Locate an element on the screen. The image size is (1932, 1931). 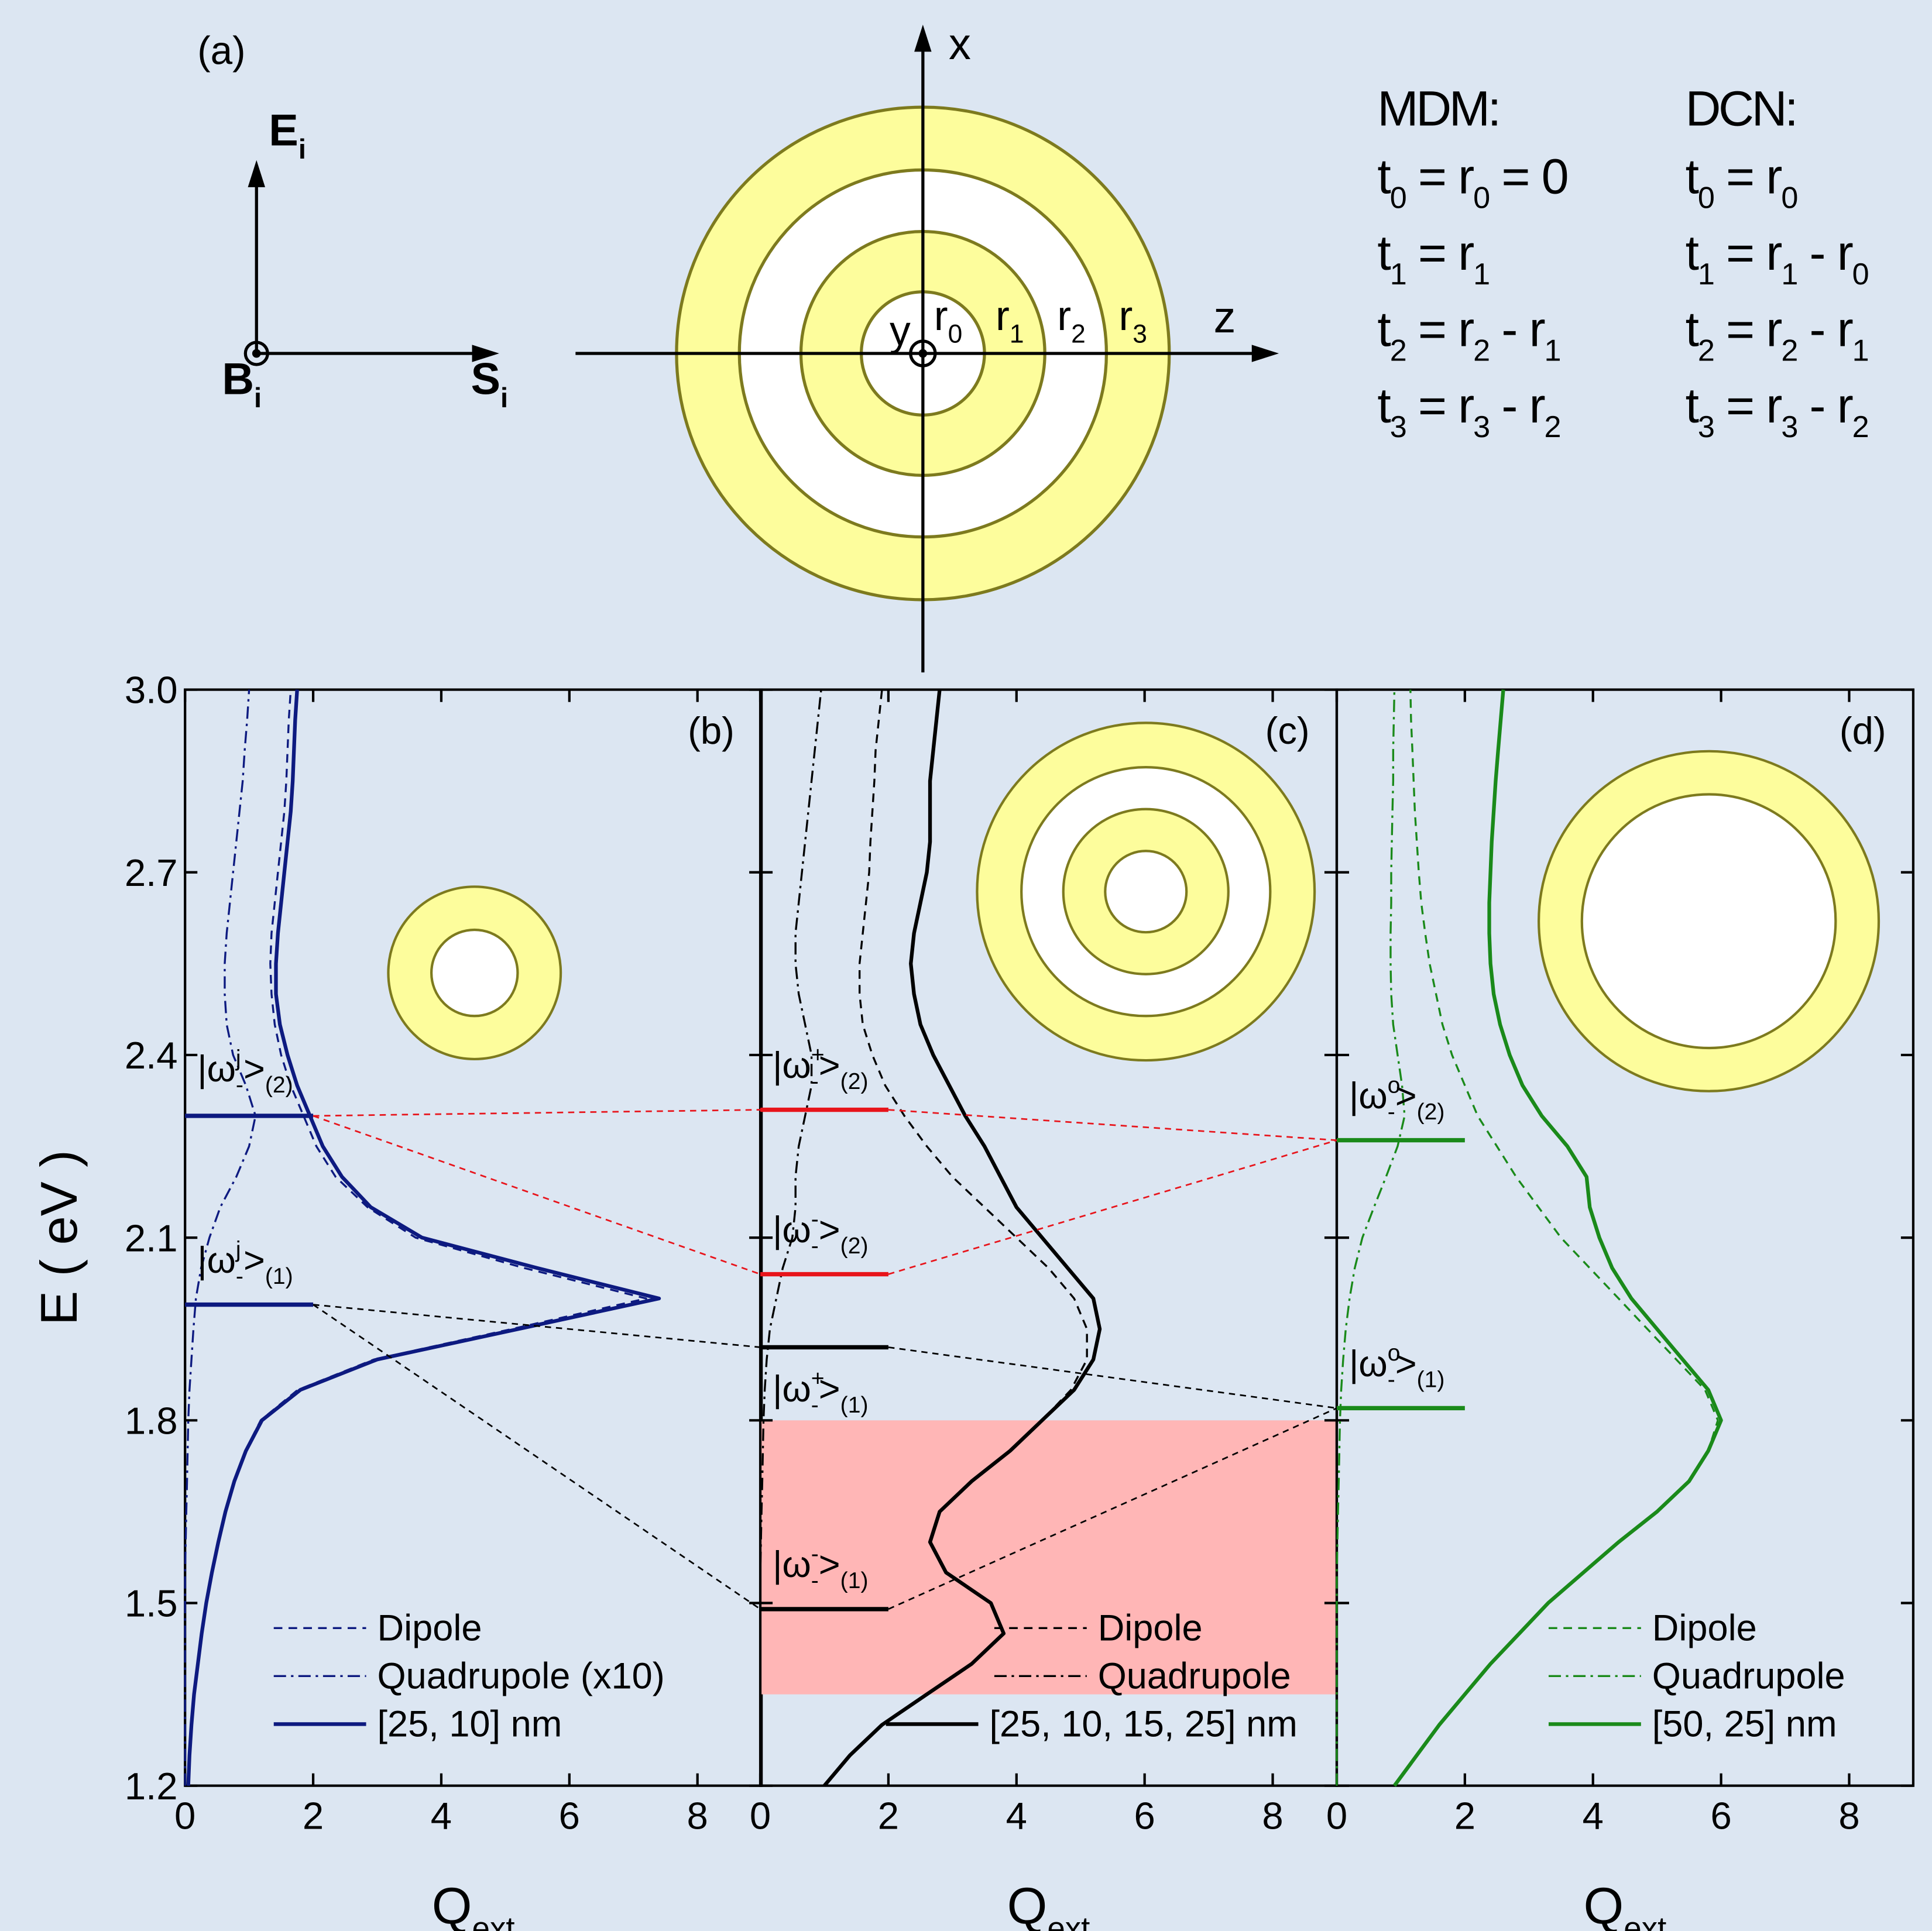
radius-label-part: 0 is located at coordinates (956, 333).